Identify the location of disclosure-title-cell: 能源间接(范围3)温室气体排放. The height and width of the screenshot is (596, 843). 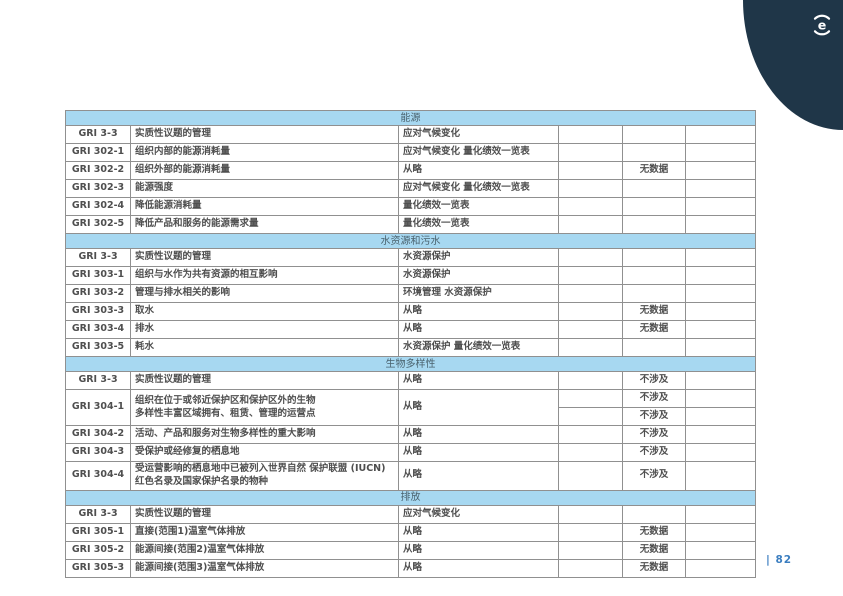
(264, 568).